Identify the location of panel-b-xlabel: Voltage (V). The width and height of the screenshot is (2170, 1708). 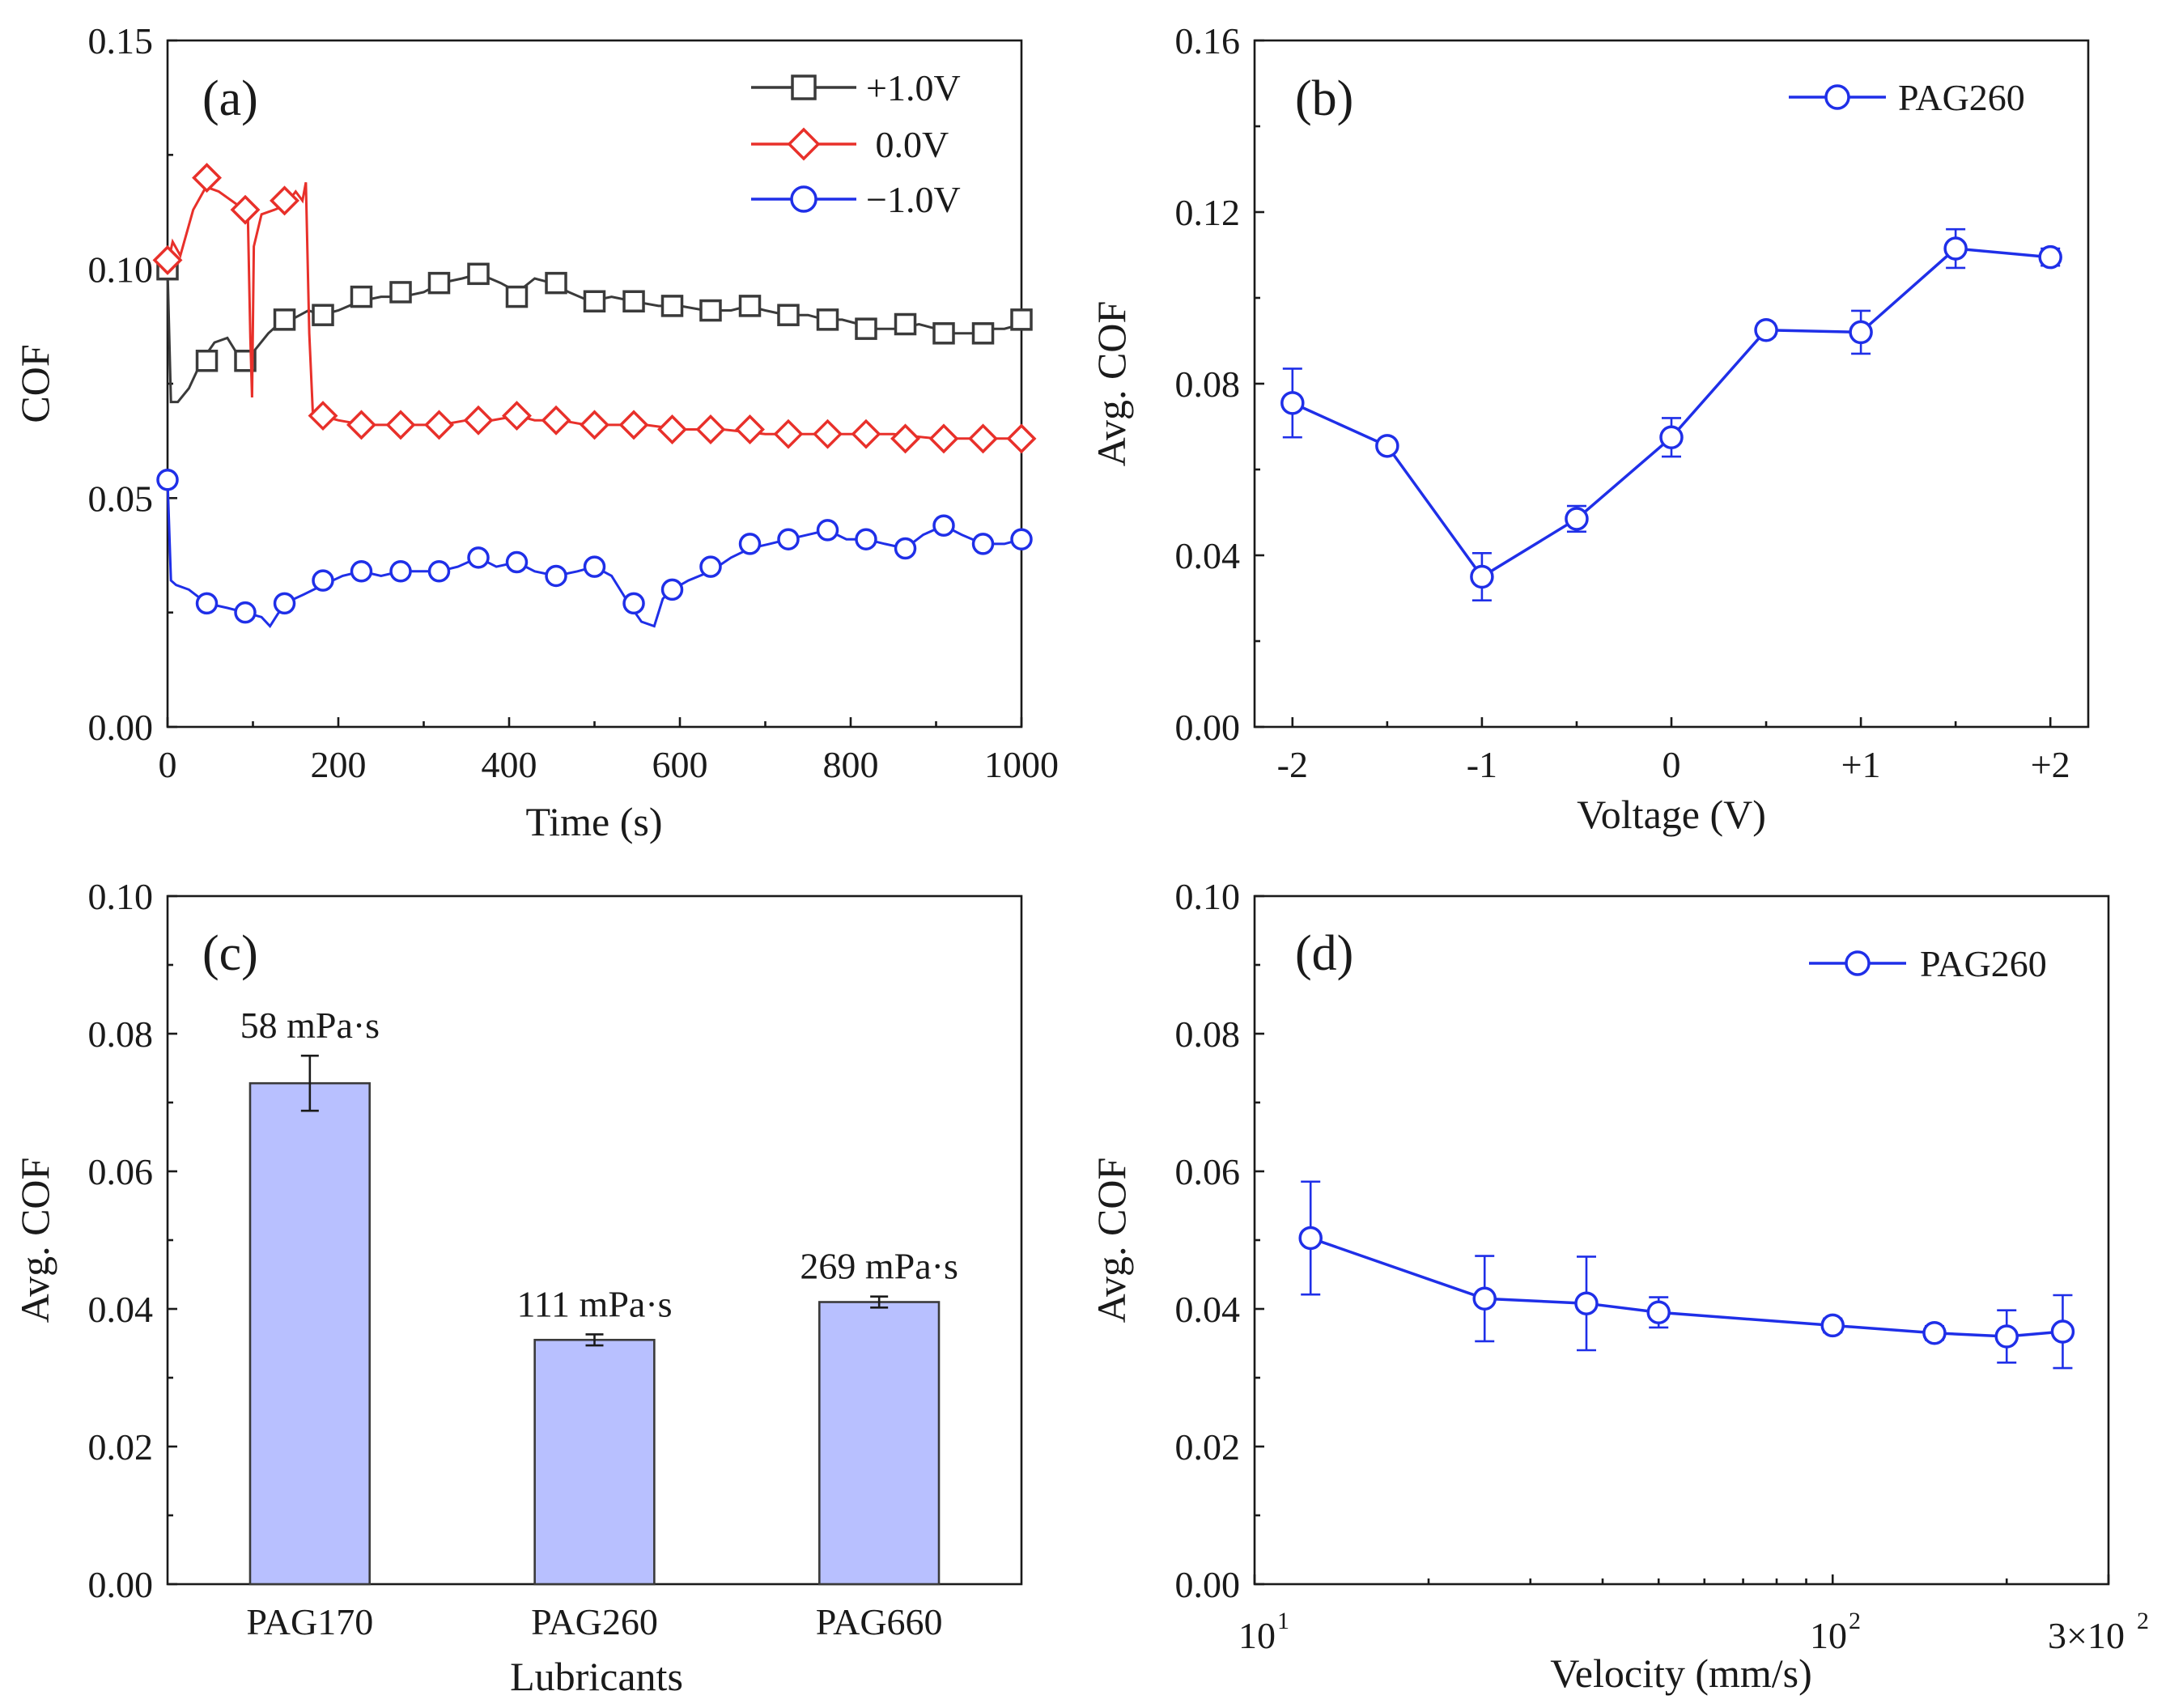
(1672, 814).